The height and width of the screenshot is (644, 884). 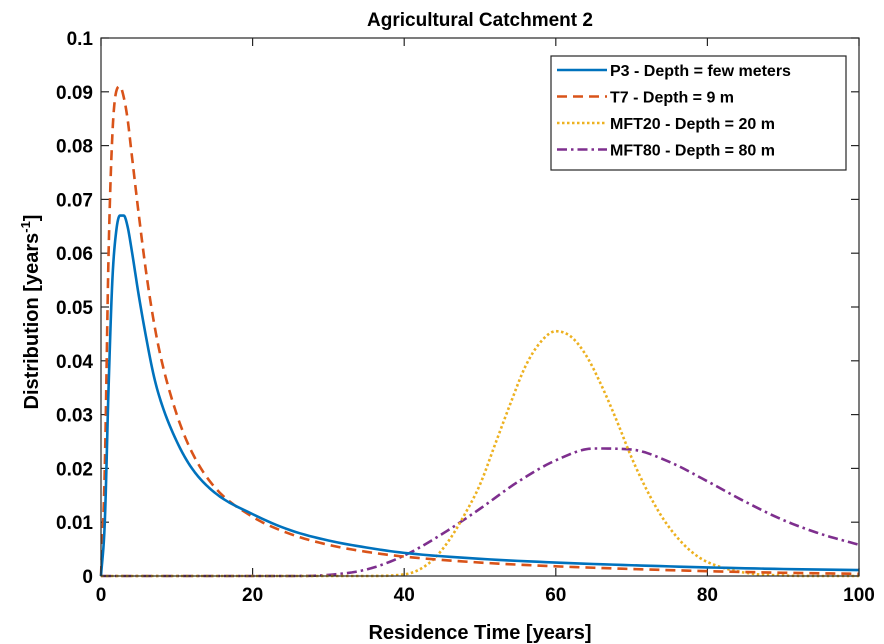 I want to click on legend-label: MFT80 - Depth = 80 m, so click(x=692, y=151).